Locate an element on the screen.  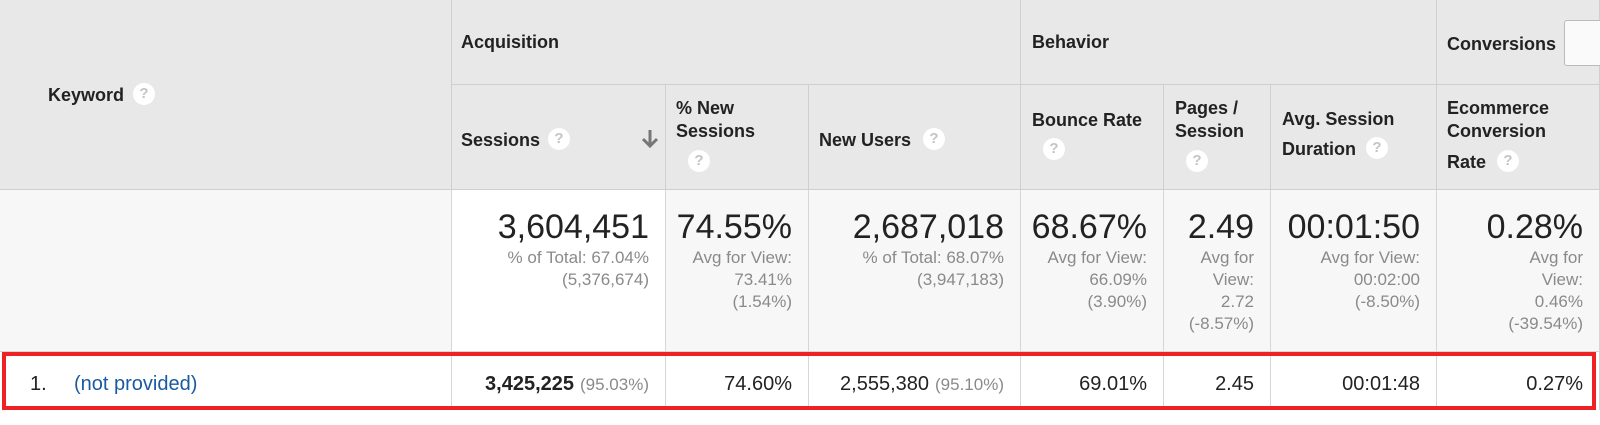
column-header-pages-session: Pages / Session ? is located at coordinates (1217, 137).